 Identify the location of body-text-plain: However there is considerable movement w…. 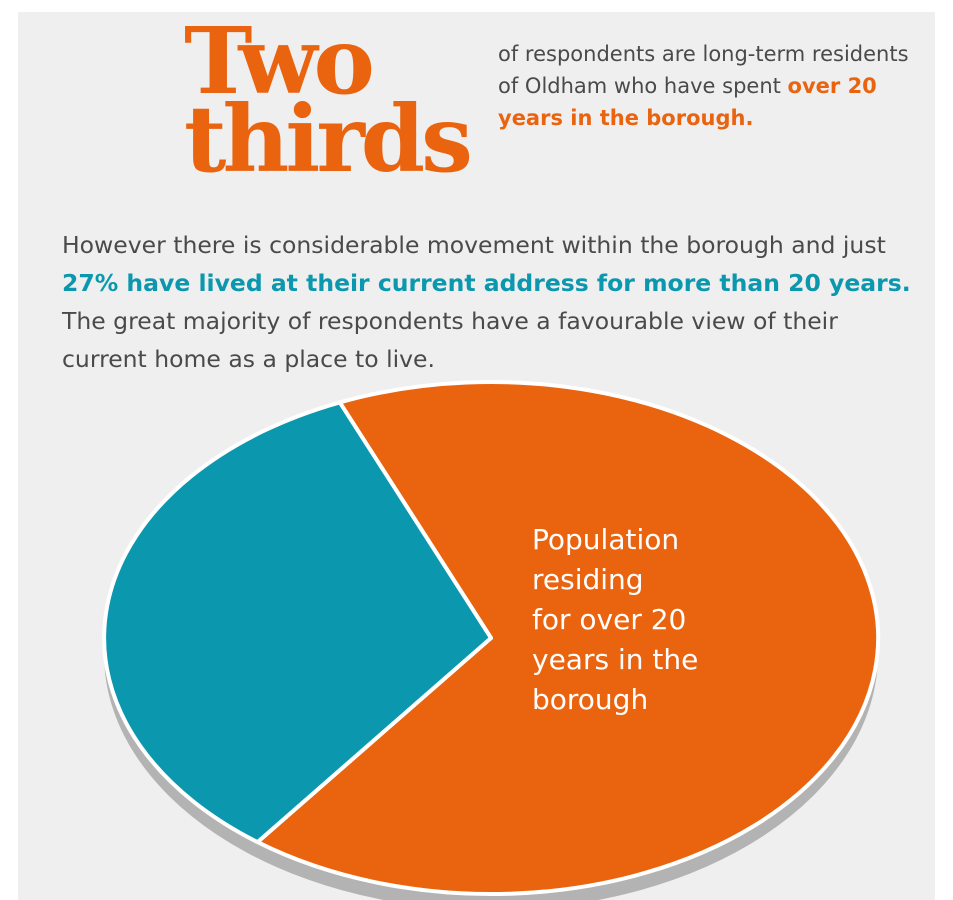
(474, 245).